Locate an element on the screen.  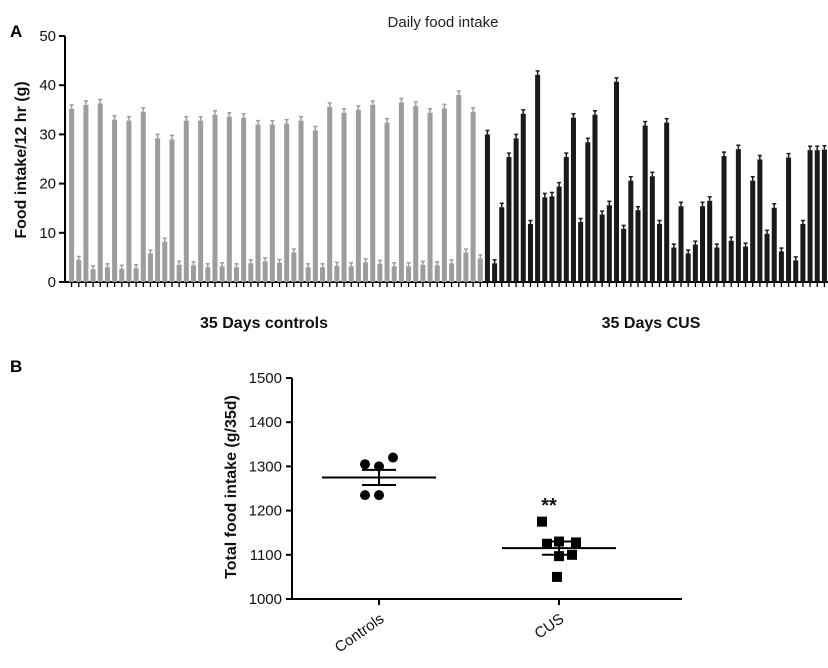
panel-a-x-ticks is located at coordinates (448, 284).